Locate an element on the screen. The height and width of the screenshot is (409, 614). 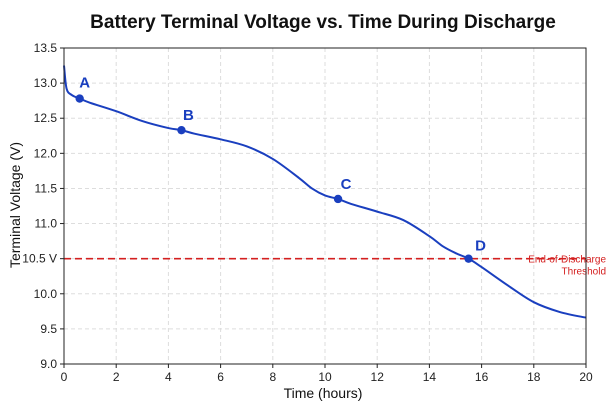
x-tick-label: 6 is located at coordinates (220, 377).